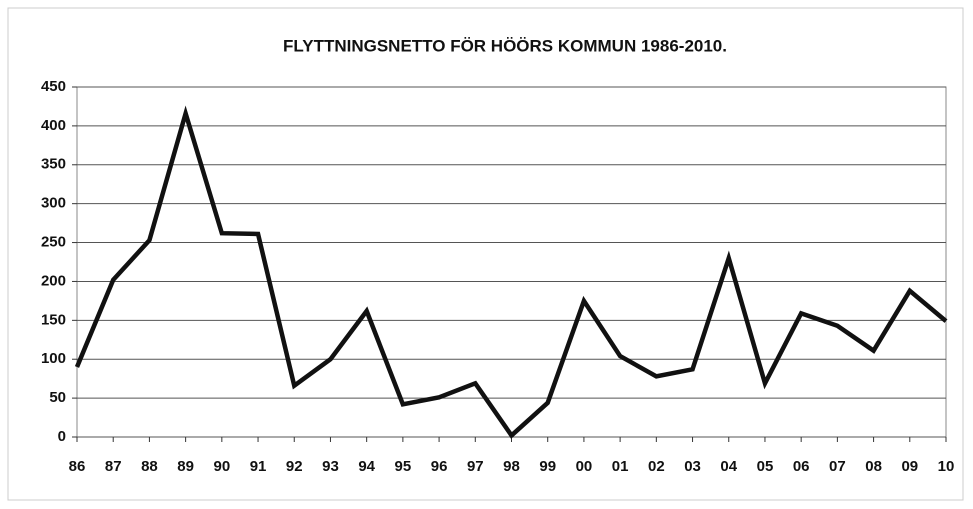 The image size is (973, 509). What do you see at coordinates (765, 466) in the screenshot?
I see `x-tick-label: 05` at bounding box center [765, 466].